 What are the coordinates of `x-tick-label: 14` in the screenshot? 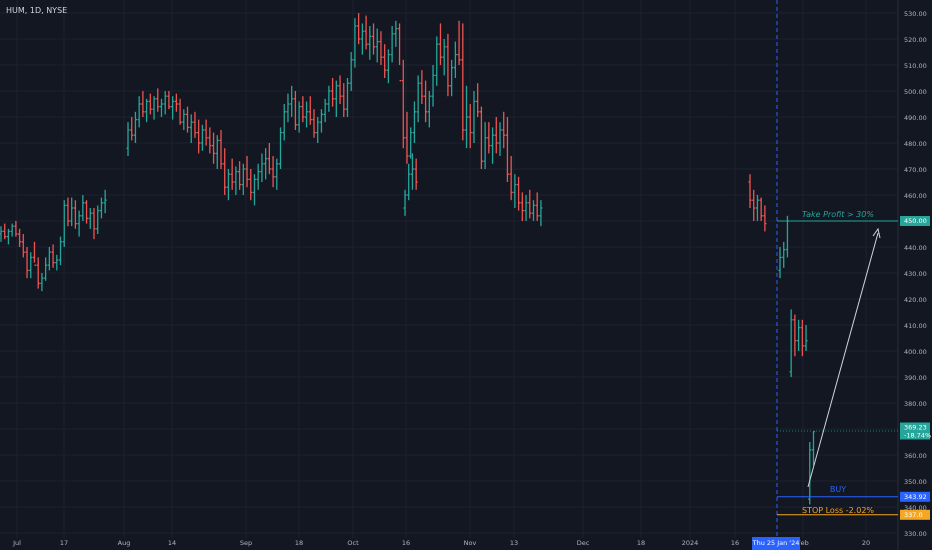 It's located at (172, 543).